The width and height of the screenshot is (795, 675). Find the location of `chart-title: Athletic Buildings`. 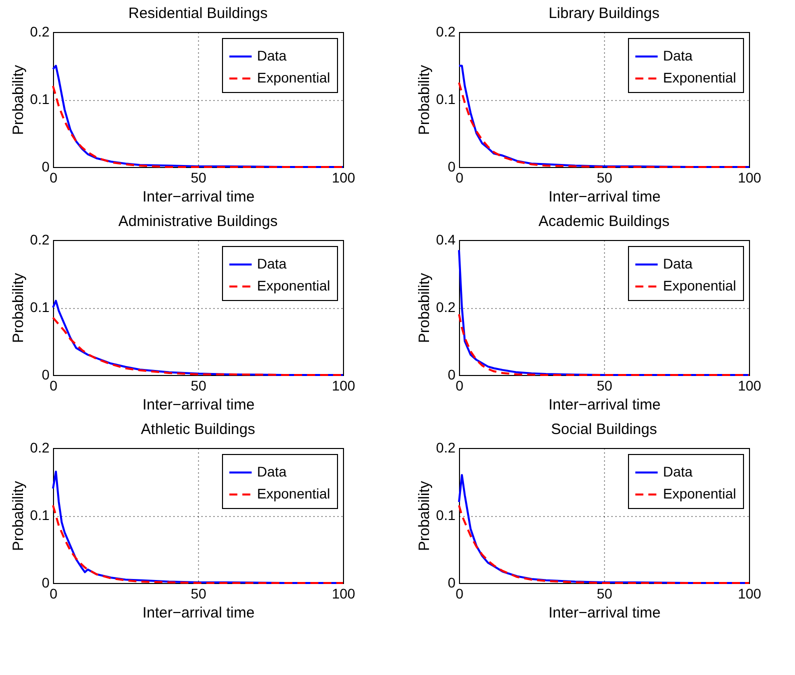

chart-title: Athletic Buildings is located at coordinates (198, 429).